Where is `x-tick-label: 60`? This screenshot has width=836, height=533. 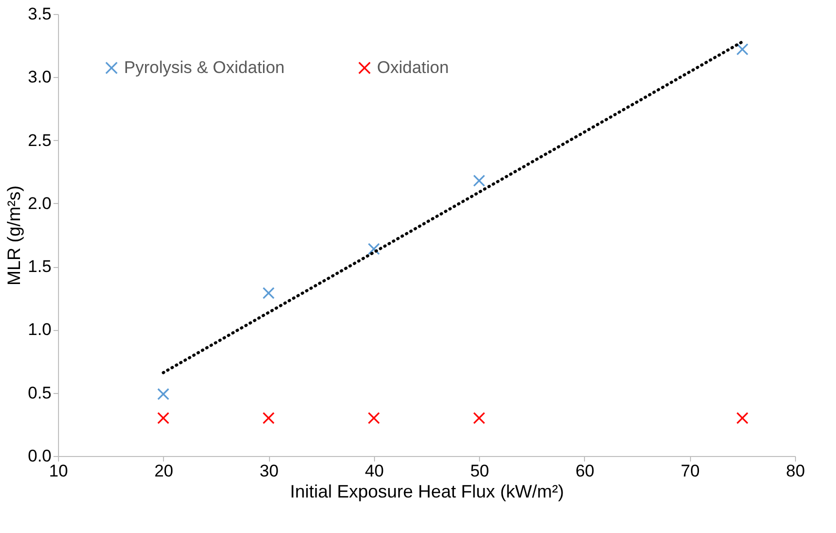 x-tick-label: 60 is located at coordinates (584, 471).